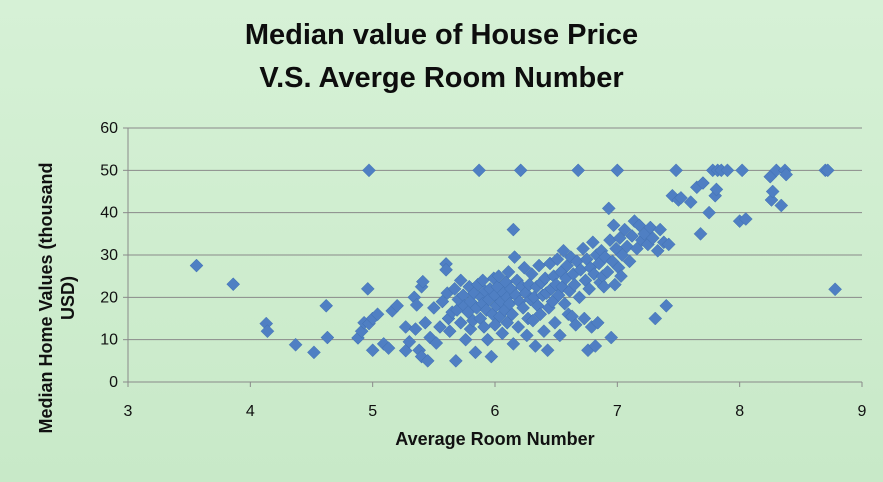  I want to click on y-tick-label: 40, so click(109, 213).